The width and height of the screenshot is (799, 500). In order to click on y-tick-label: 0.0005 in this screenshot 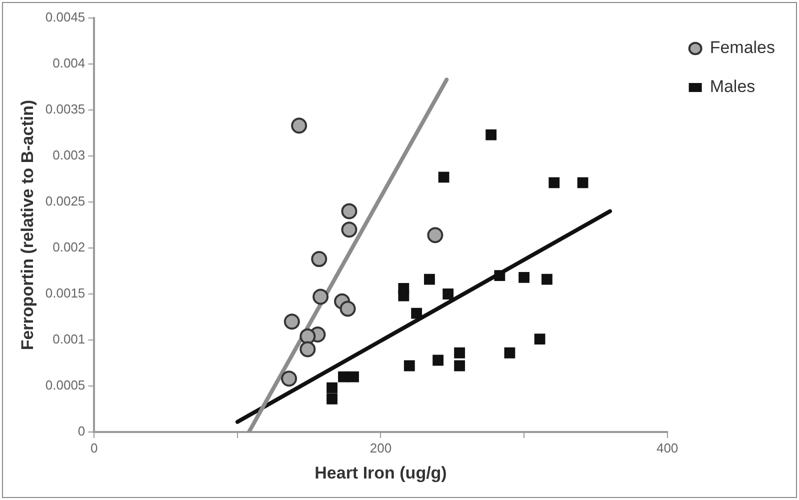, I will do `click(65, 385)`.